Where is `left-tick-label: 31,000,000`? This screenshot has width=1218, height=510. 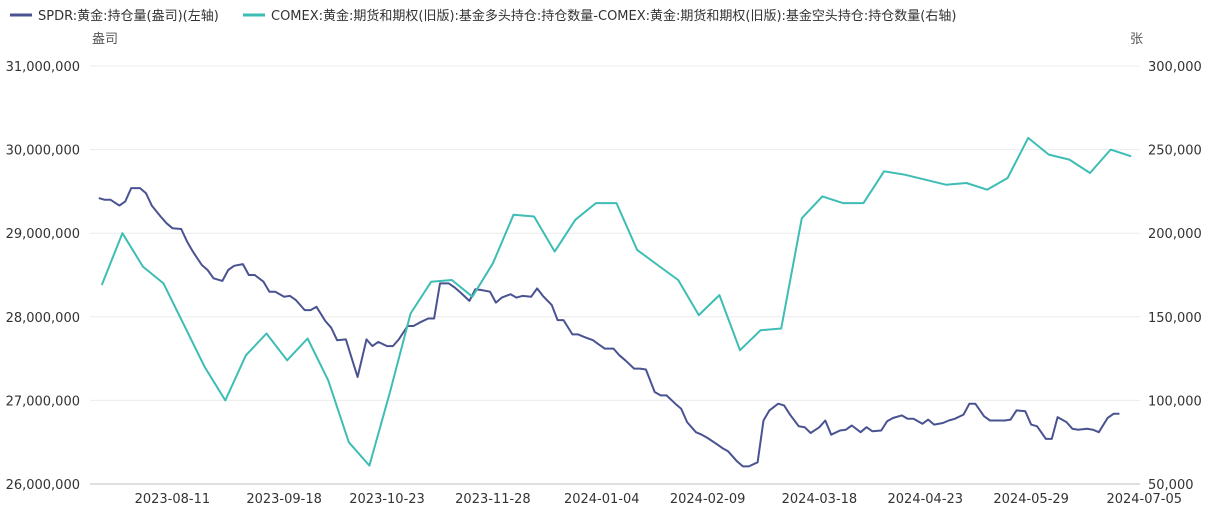
left-tick-label: 31,000,000 is located at coordinates (43, 67).